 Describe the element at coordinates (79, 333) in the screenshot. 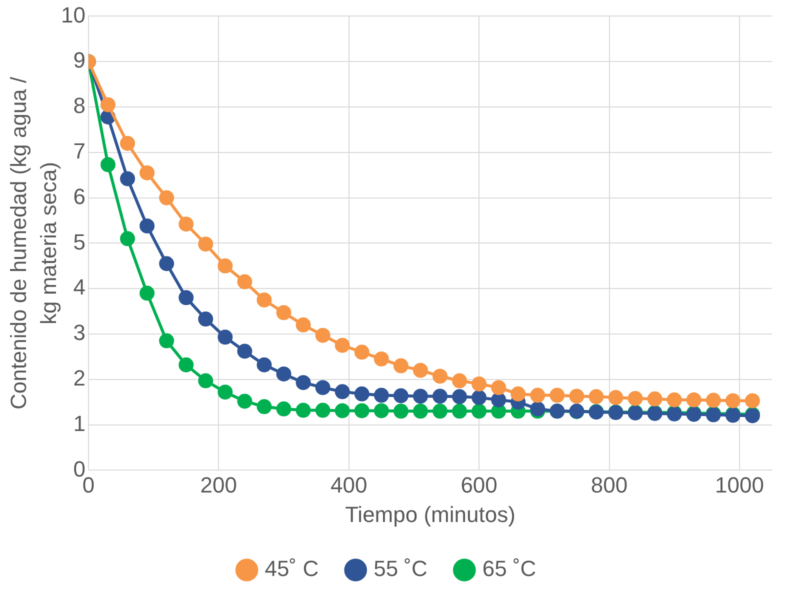

I see `y-tick-label: 3` at that location.